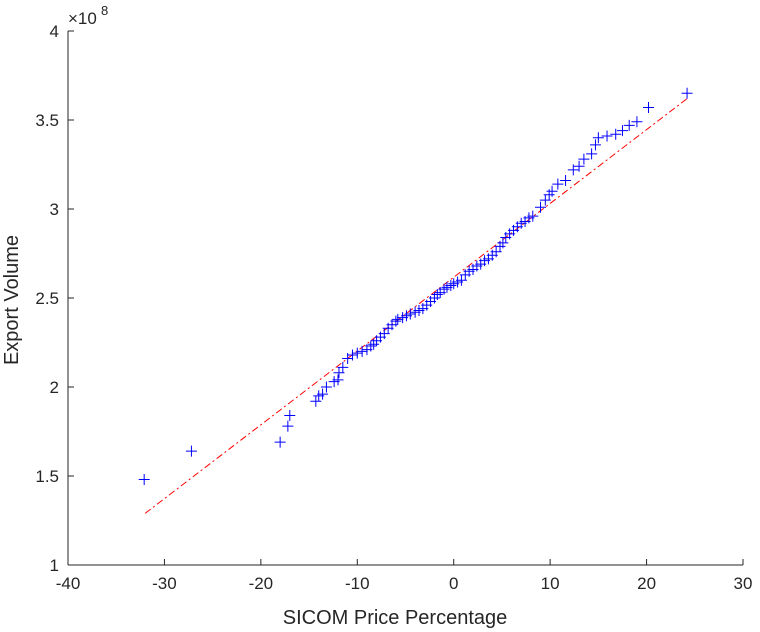 Image resolution: width=760 pixels, height=632 pixels. I want to click on x-tick-label: 0, so click(453, 583).